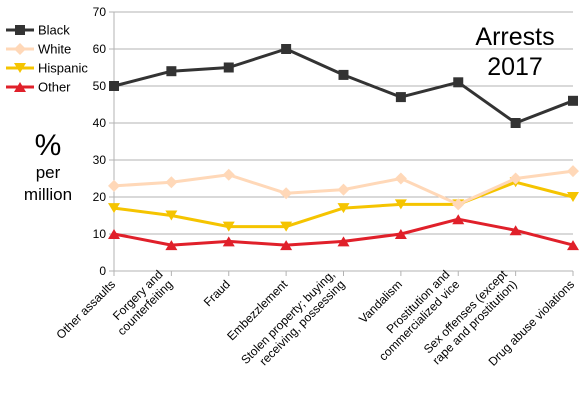  I want to click on y-axis-label: % per million, so click(48, 168).